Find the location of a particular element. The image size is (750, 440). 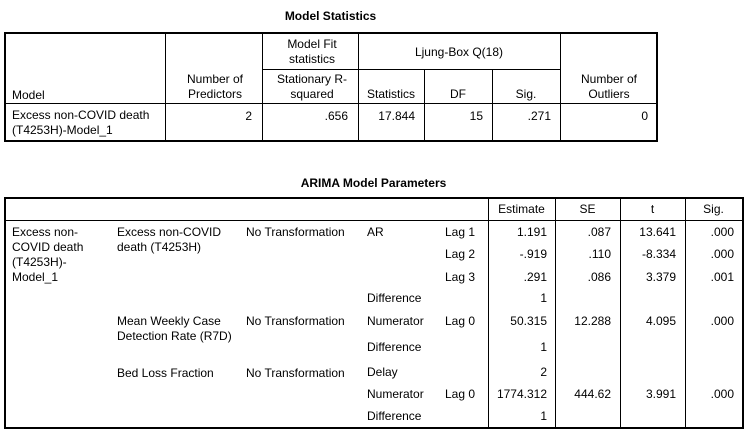

arima-cell-estimate: 1774.312 is located at coordinates (521, 394).